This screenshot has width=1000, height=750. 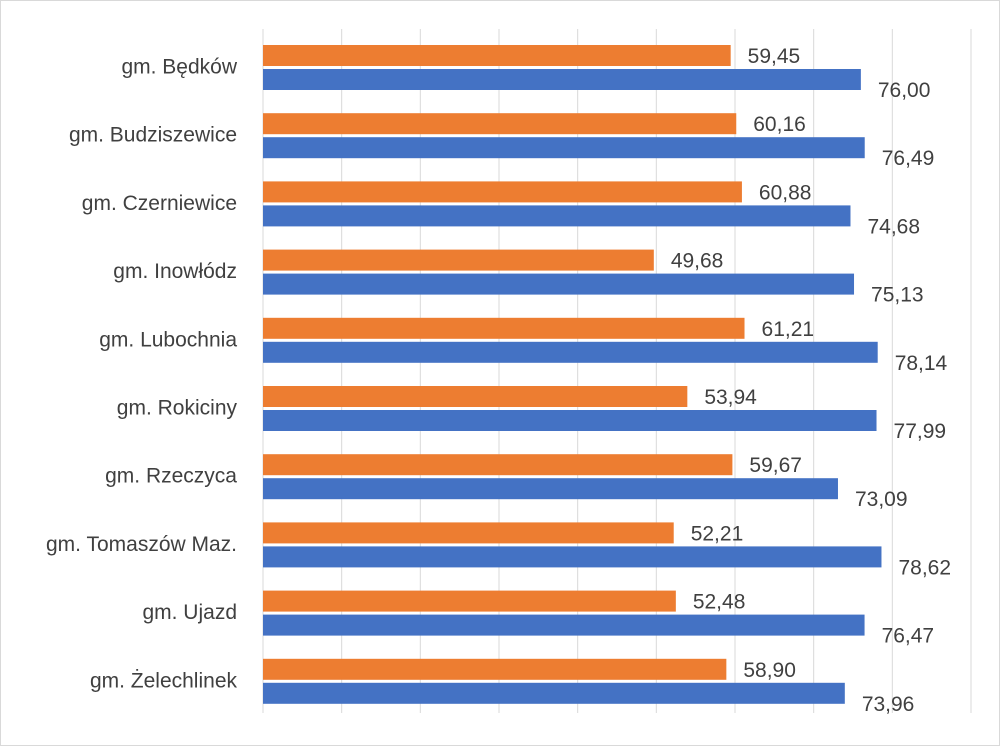 What do you see at coordinates (924, 567) in the screenshot?
I see `data-label: 78,62` at bounding box center [924, 567].